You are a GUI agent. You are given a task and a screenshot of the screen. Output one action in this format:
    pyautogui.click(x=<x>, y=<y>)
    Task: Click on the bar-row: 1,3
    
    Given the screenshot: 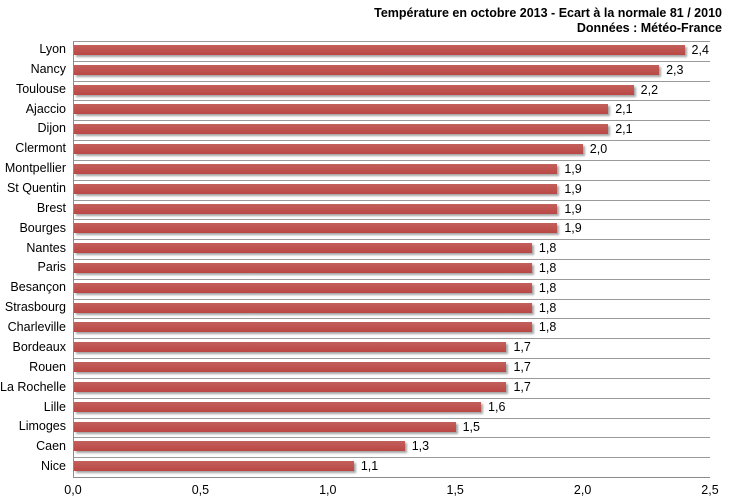 What is the action you would take?
    pyautogui.click(x=392, y=447)
    